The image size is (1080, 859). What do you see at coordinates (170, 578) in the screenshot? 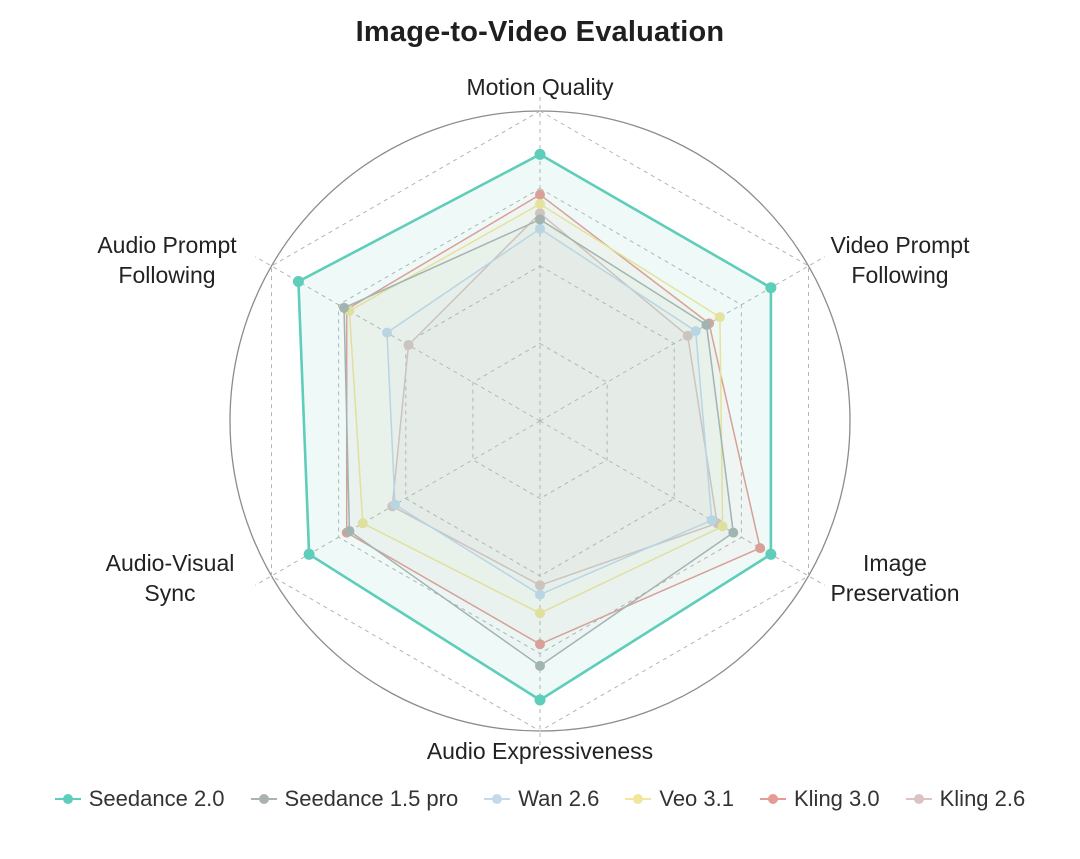
I see `axis-label-audio-visual-sync: Audio-Visual Sync` at bounding box center [170, 578].